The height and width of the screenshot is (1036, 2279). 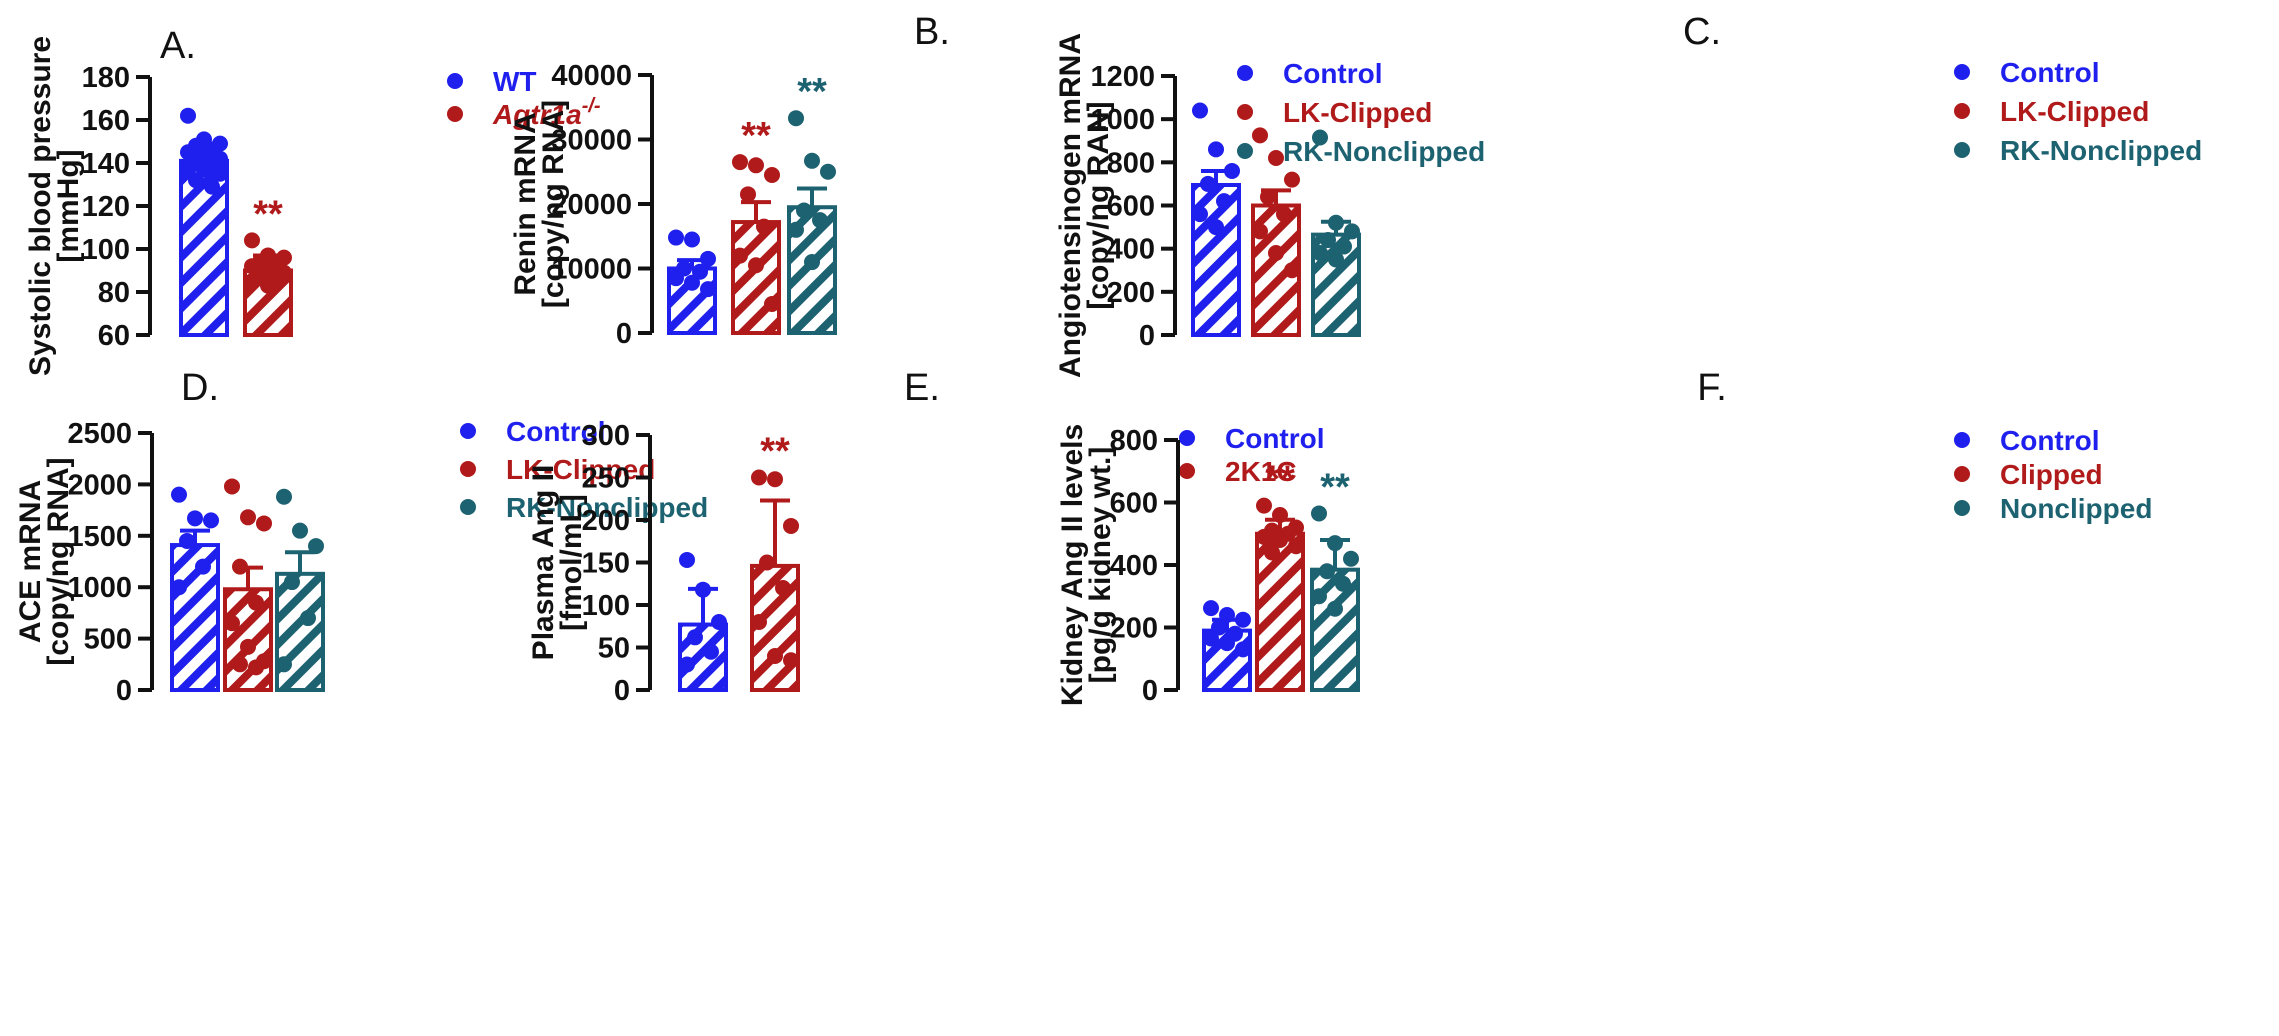 What do you see at coordinates (2051, 474) in the screenshot?
I see `legend-label: Clipped` at bounding box center [2051, 474].